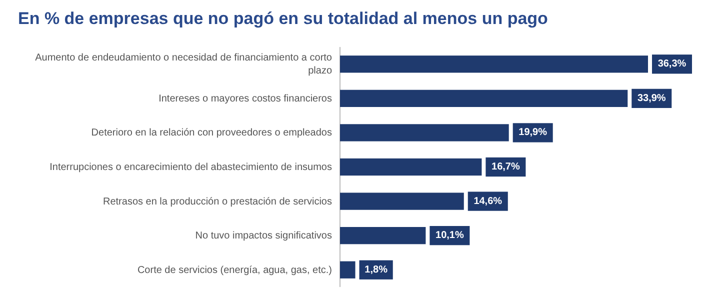  Describe the element at coordinates (183, 64) in the screenshot. I see `y-tick-label: Aumento de endeudamiento o necesidad de financiamiento a corto plazo` at that location.